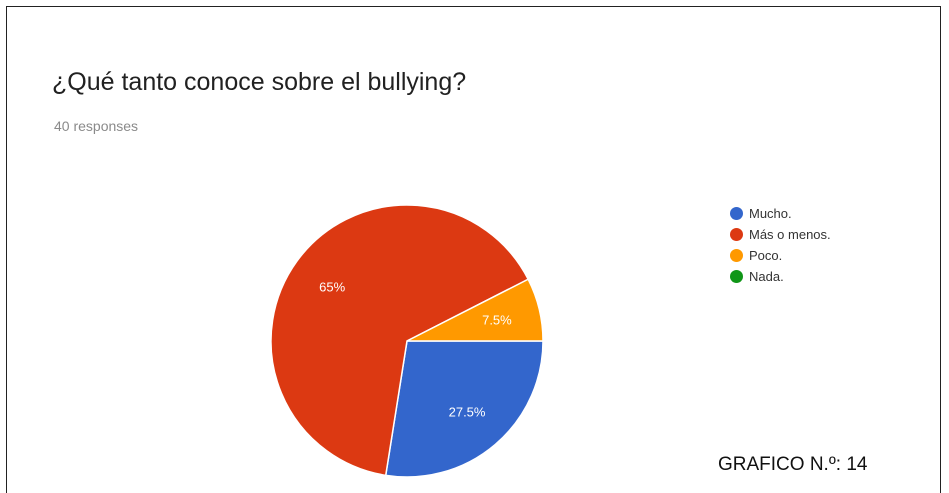 The height and width of the screenshot is (493, 949). What do you see at coordinates (332, 287) in the screenshot?
I see `pie-label-1: 65%` at bounding box center [332, 287].